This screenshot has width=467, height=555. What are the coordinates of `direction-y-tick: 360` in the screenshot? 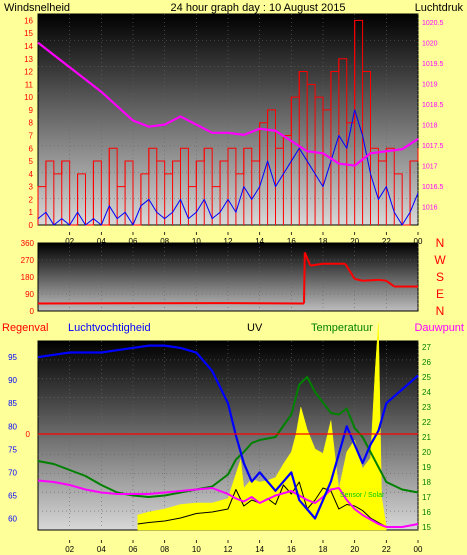 It's located at (28, 243).